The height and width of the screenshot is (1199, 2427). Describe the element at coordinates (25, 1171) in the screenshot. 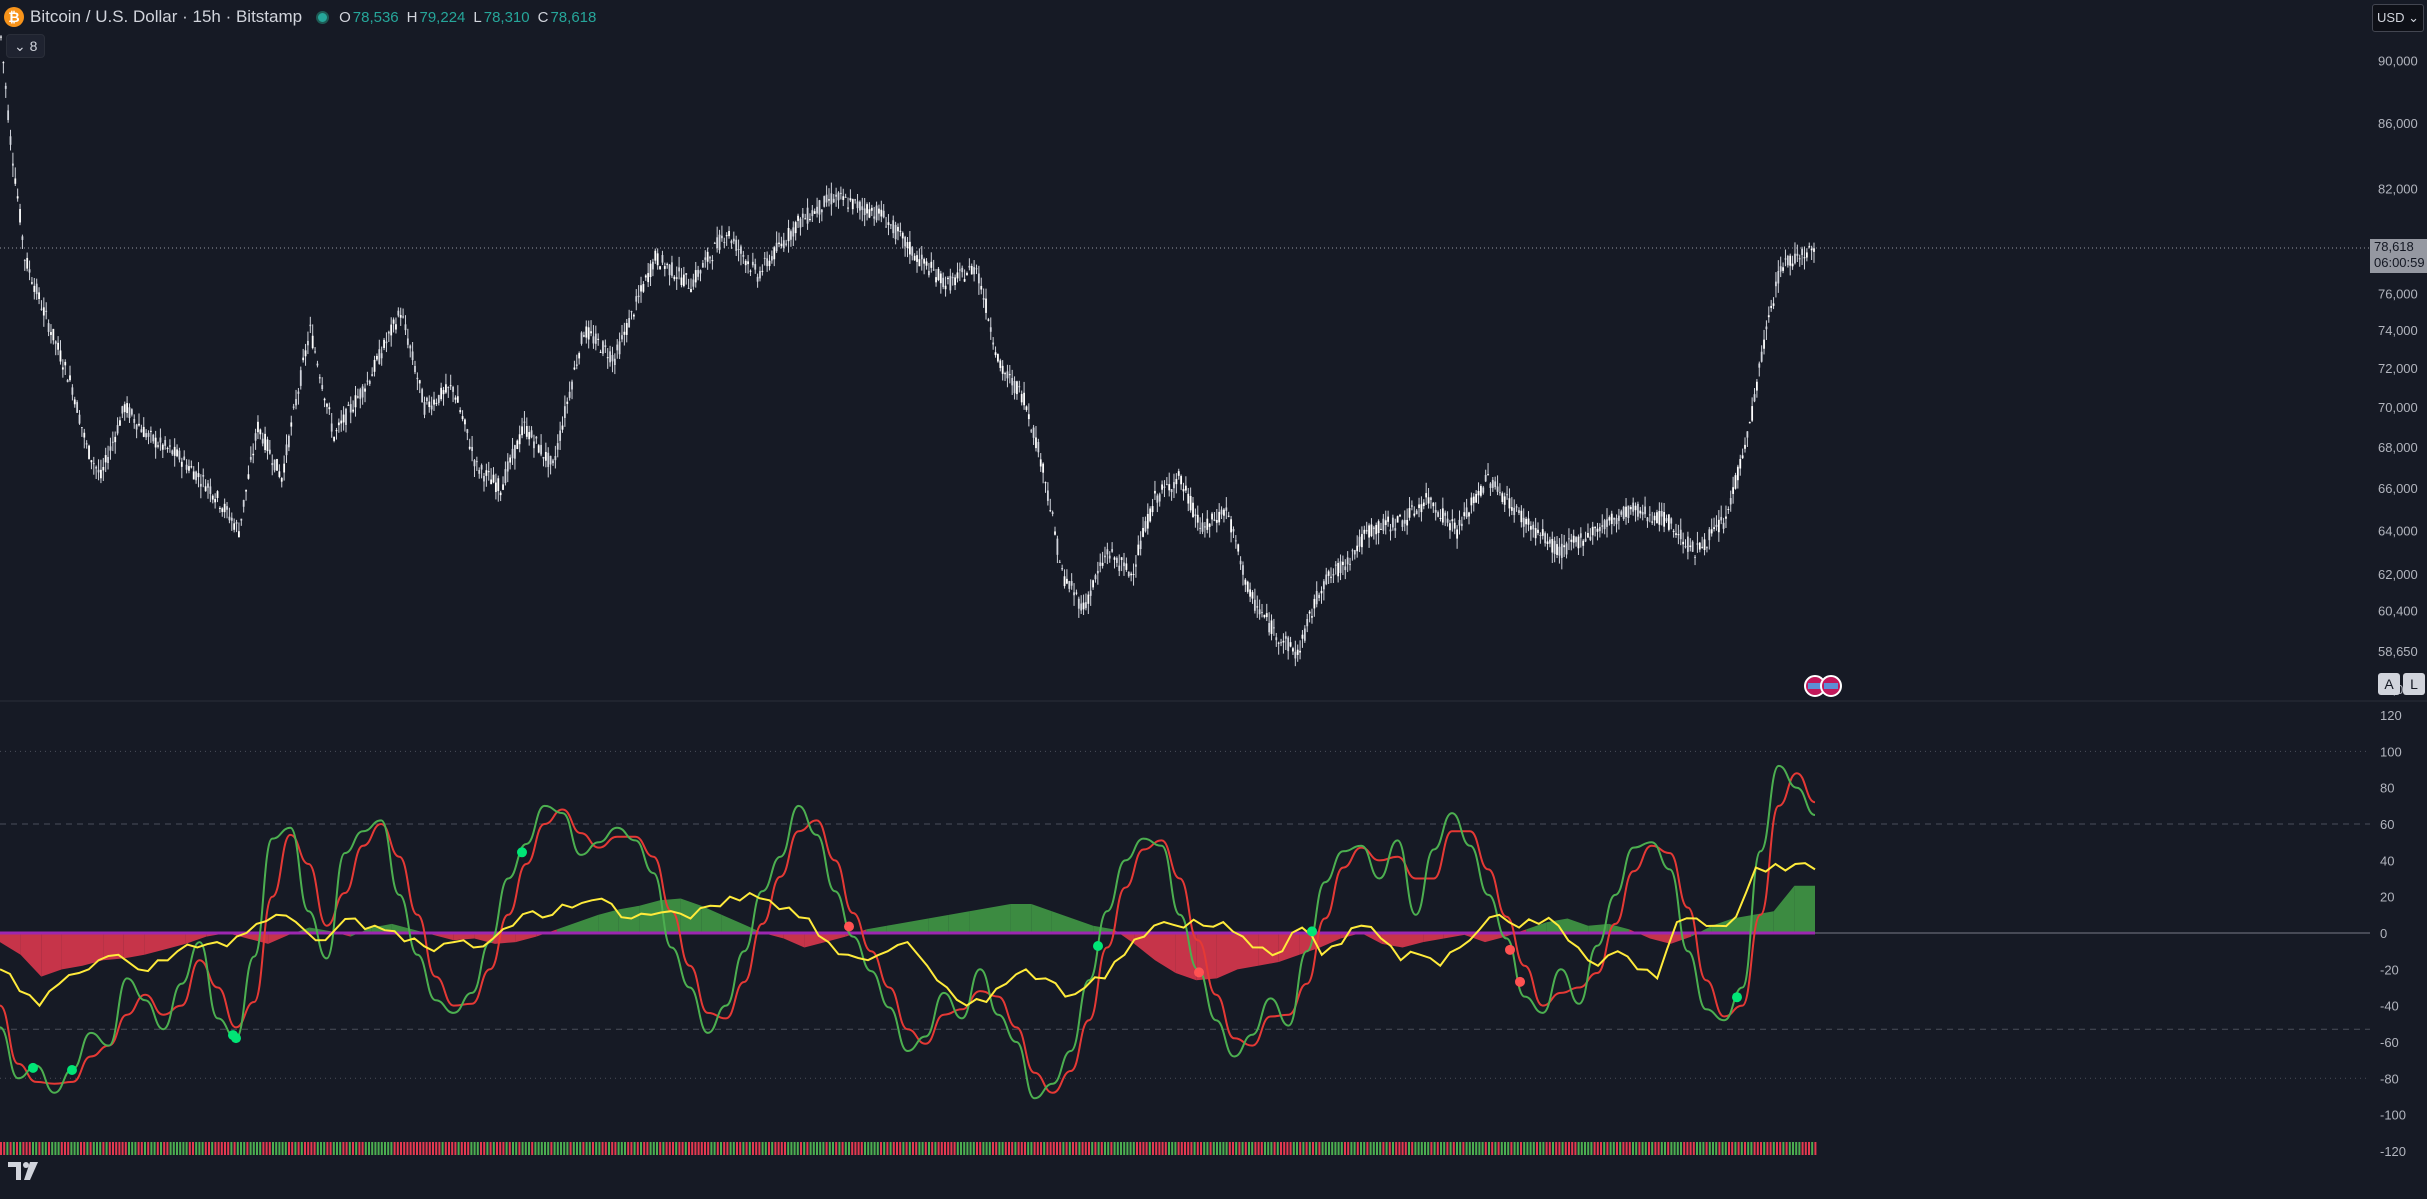

I see `tradingview-logo-icon` at that location.